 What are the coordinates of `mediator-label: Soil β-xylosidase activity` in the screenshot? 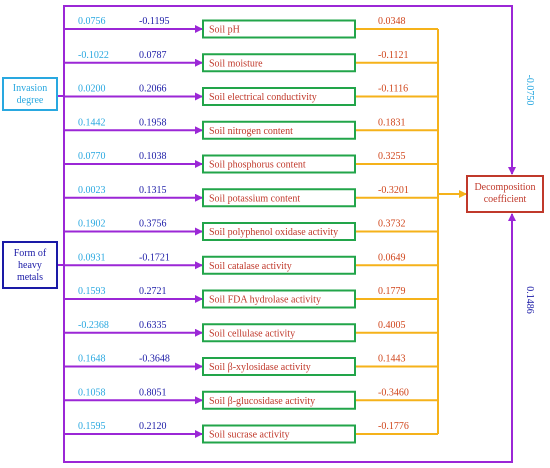 It's located at (260, 367).